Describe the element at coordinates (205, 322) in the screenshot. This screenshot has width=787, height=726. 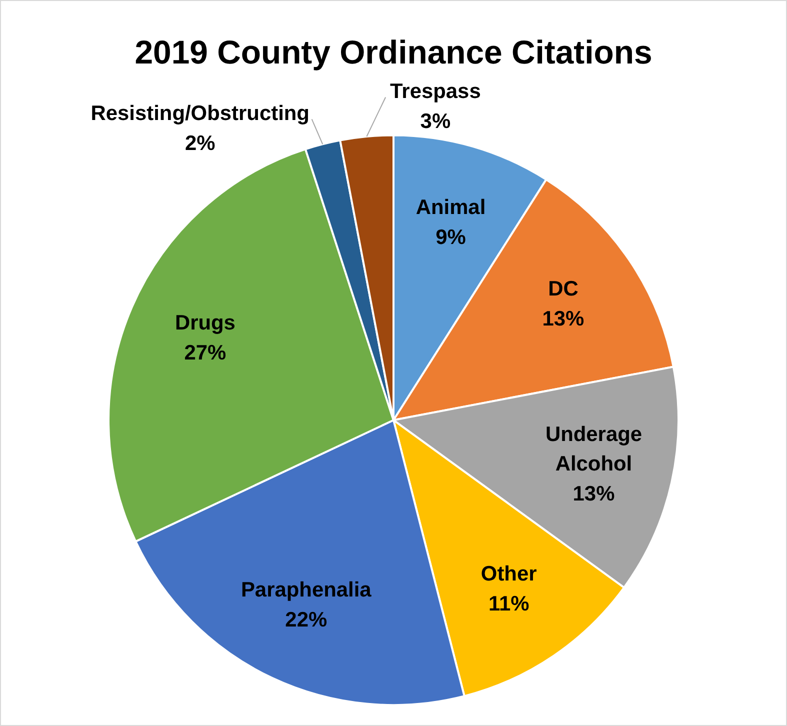
I see `slice-label: Drugs` at that location.